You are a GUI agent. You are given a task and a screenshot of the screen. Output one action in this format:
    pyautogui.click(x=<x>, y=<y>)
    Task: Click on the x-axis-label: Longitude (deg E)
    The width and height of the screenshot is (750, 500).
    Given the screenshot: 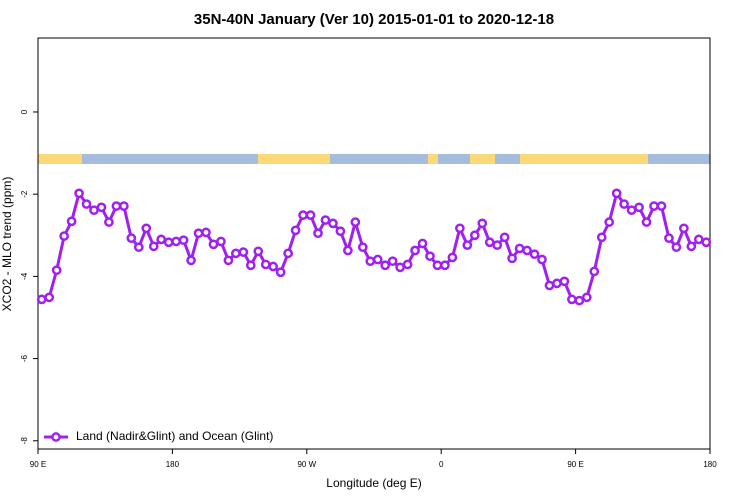 What is the action you would take?
    pyautogui.click(x=373, y=483)
    